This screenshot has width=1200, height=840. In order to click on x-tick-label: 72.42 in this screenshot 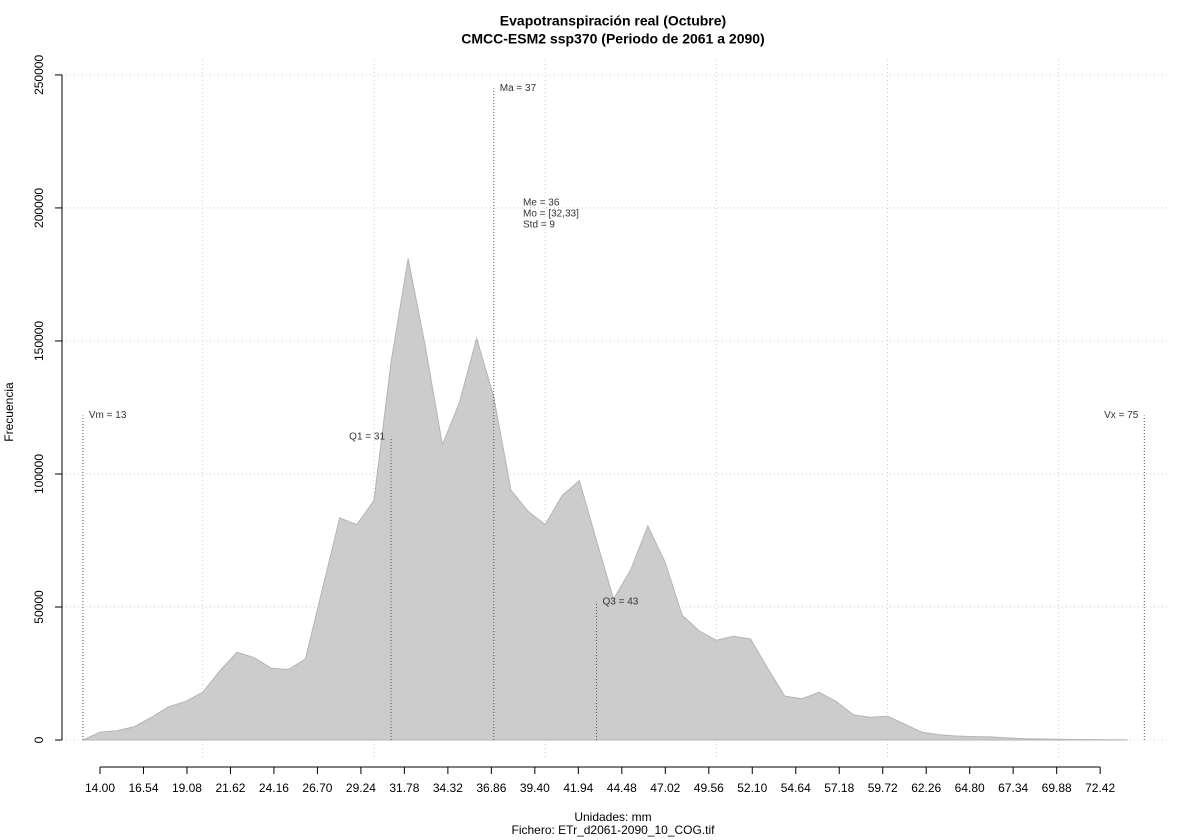, I will do `click(1100, 788)`.